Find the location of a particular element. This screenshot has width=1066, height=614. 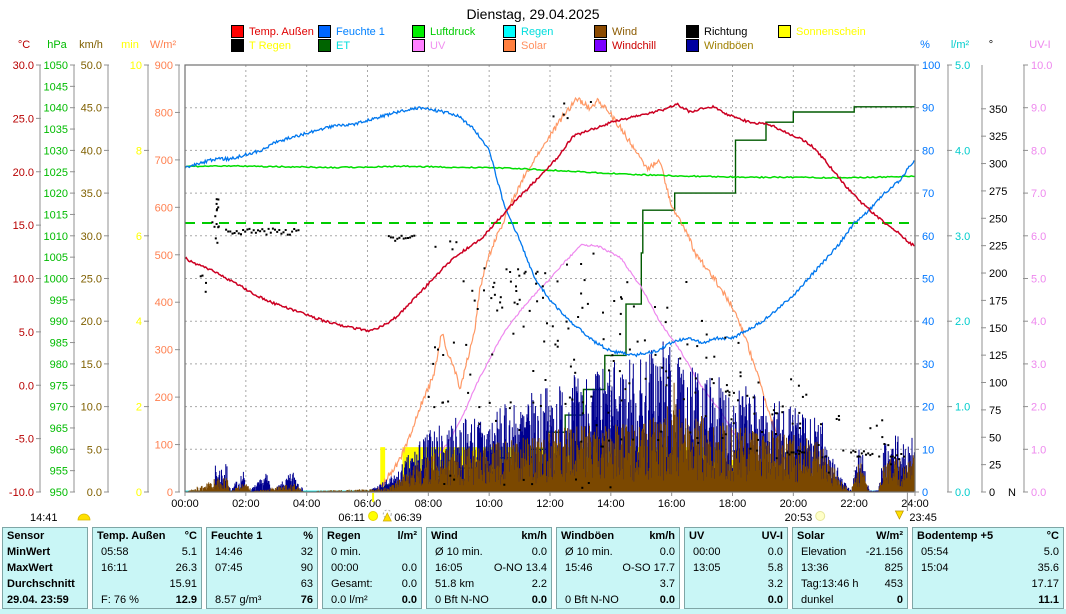

group-row: 16:05 O-NO 13.4 is located at coordinates (489, 568).